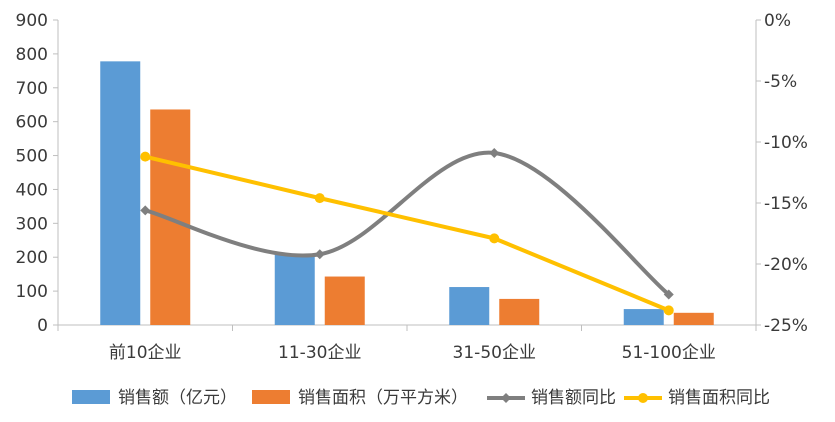 This screenshot has width=835, height=422. Describe the element at coordinates (494, 353) in the screenshot. I see `category-label: 31-50企业` at that location.